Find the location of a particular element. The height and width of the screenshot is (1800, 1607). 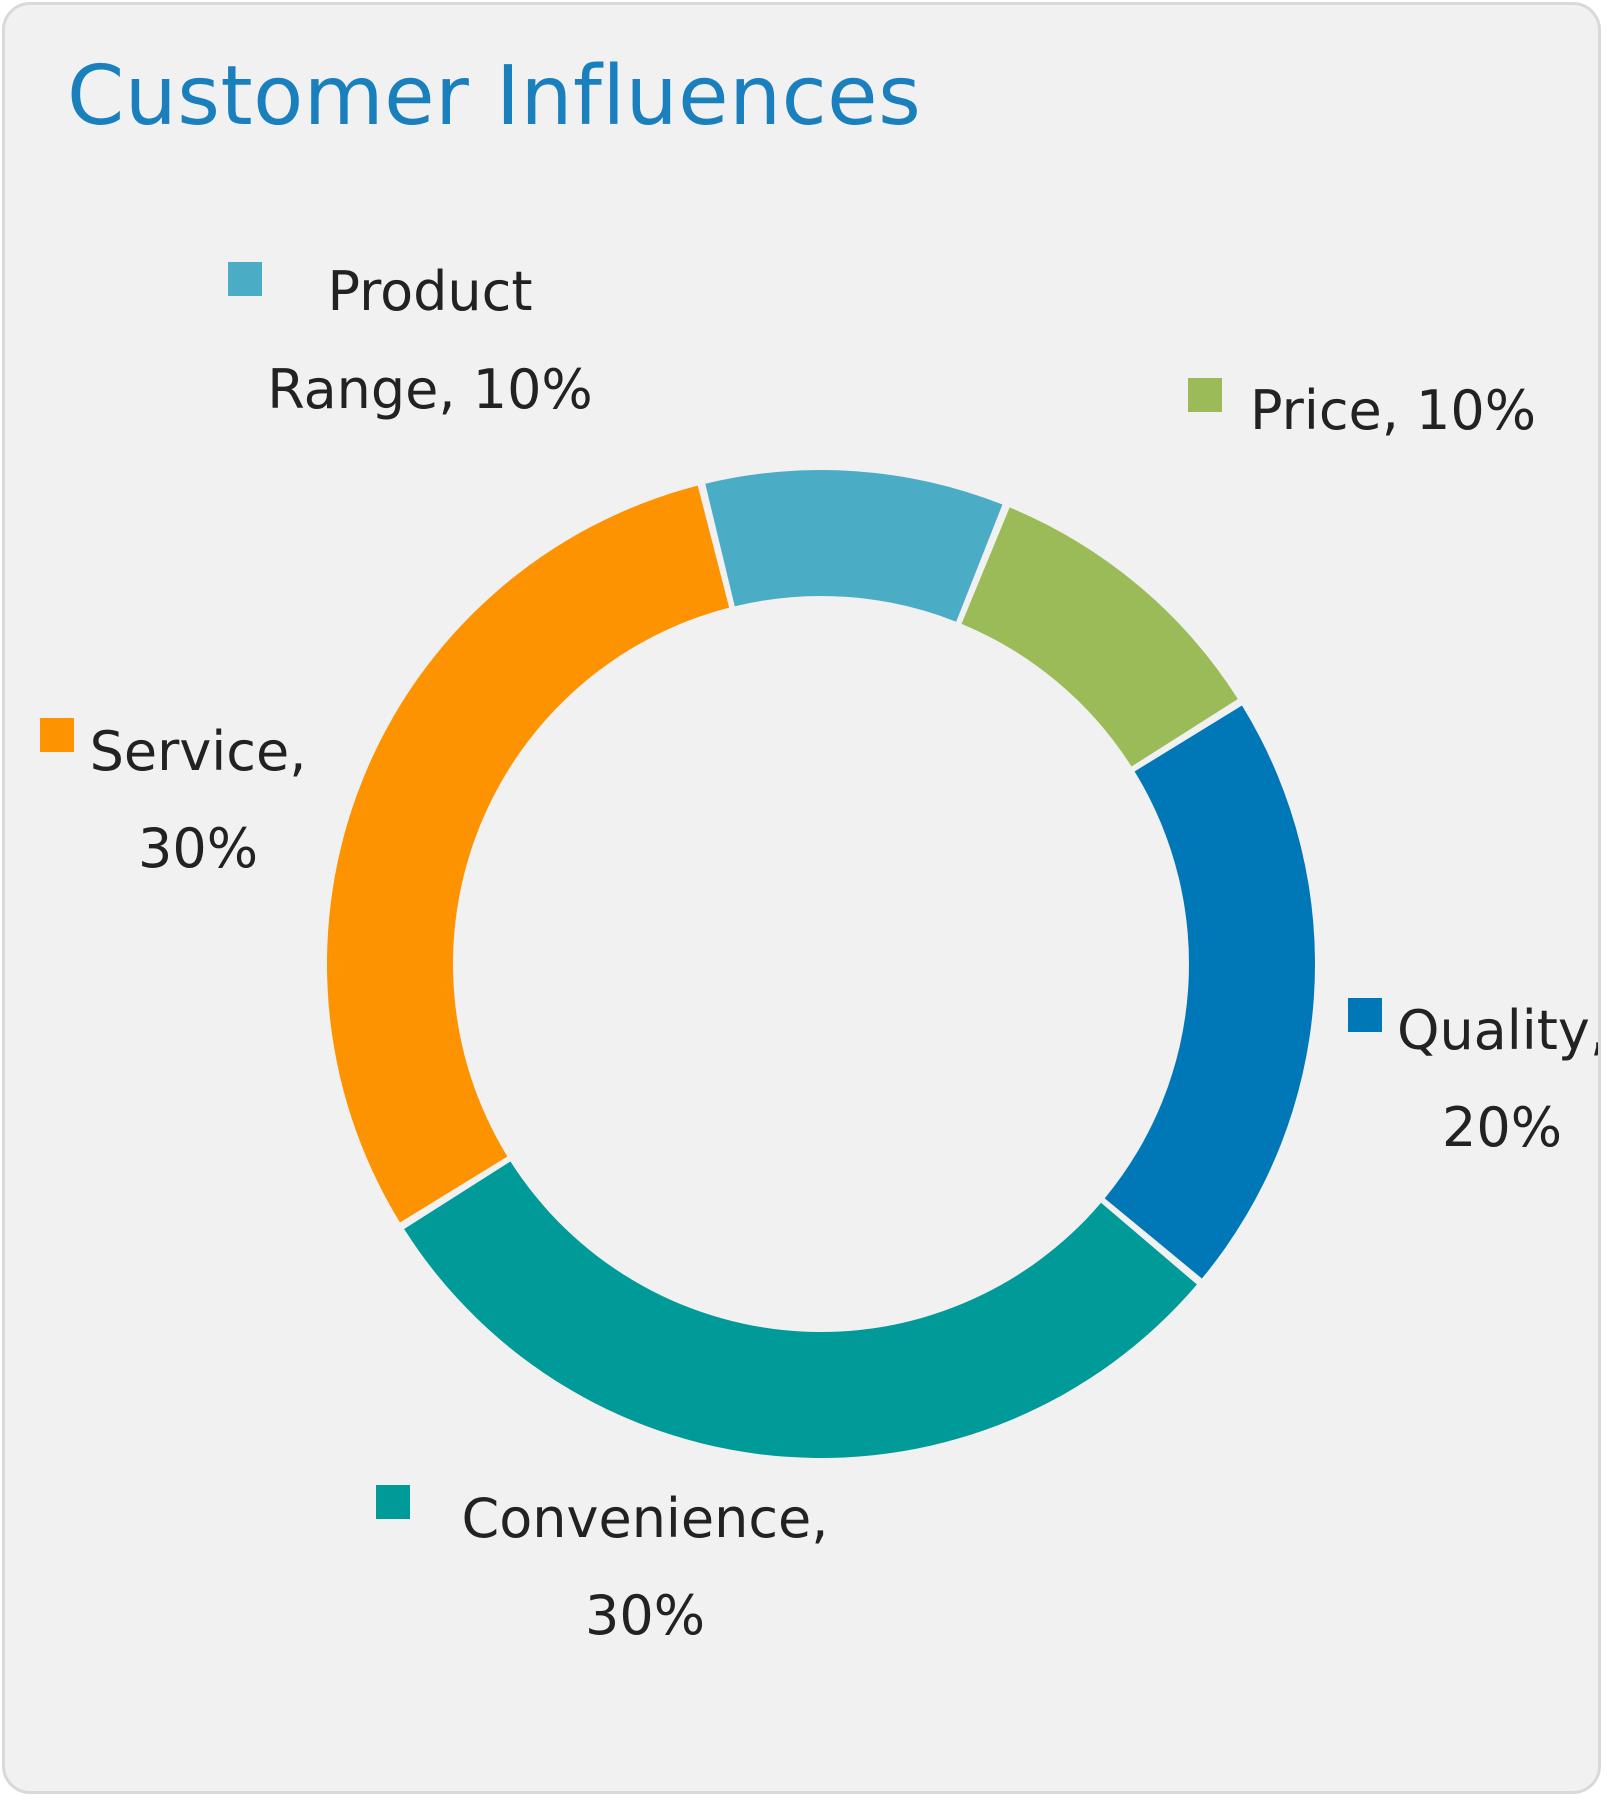

label-text-convenience-2: 30% is located at coordinates (645, 1615).